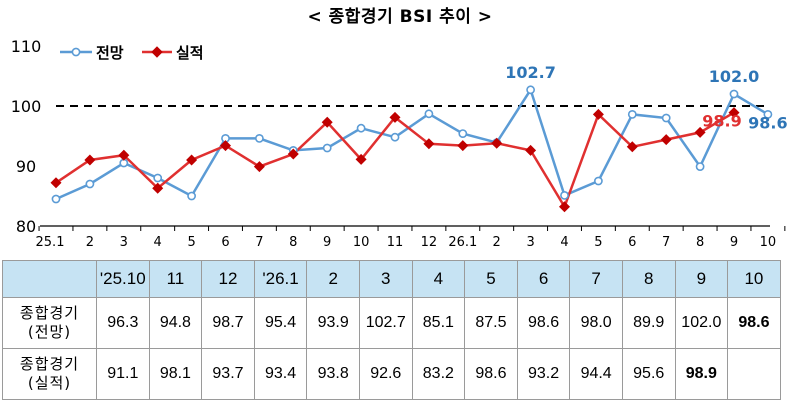 This screenshot has height=414, width=800. What do you see at coordinates (754, 374) in the screenshot?
I see `table-cell` at bounding box center [754, 374].